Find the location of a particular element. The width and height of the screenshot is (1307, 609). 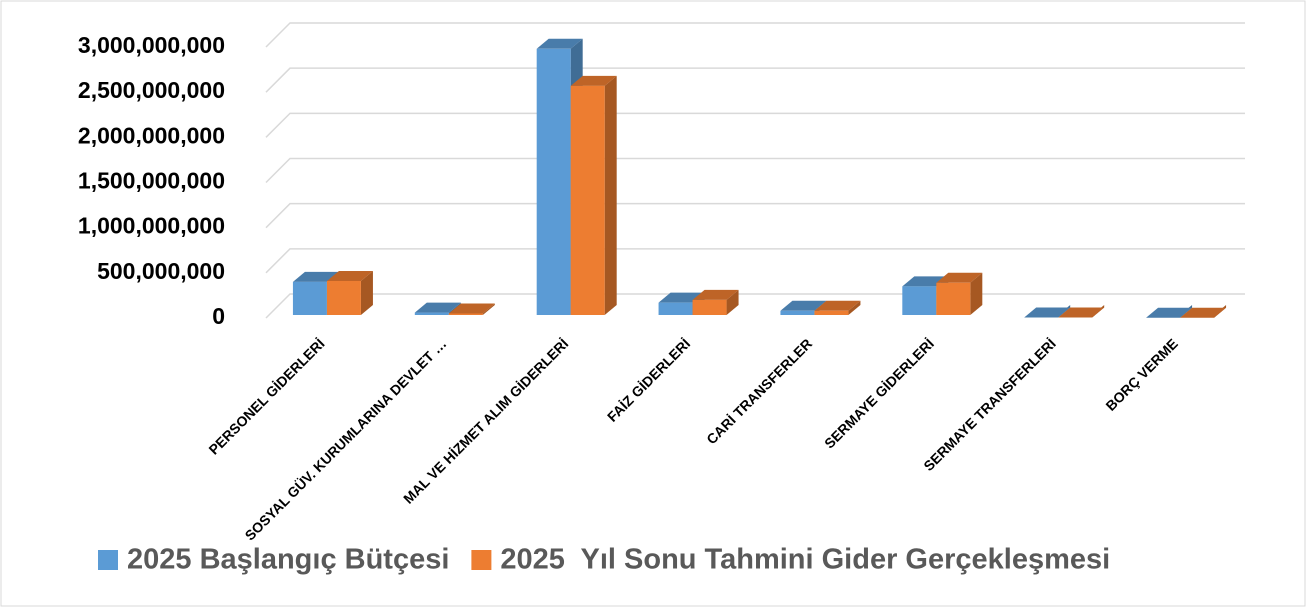

legend-label: 2025 Başlangıç Bütçesi is located at coordinates (288, 560).